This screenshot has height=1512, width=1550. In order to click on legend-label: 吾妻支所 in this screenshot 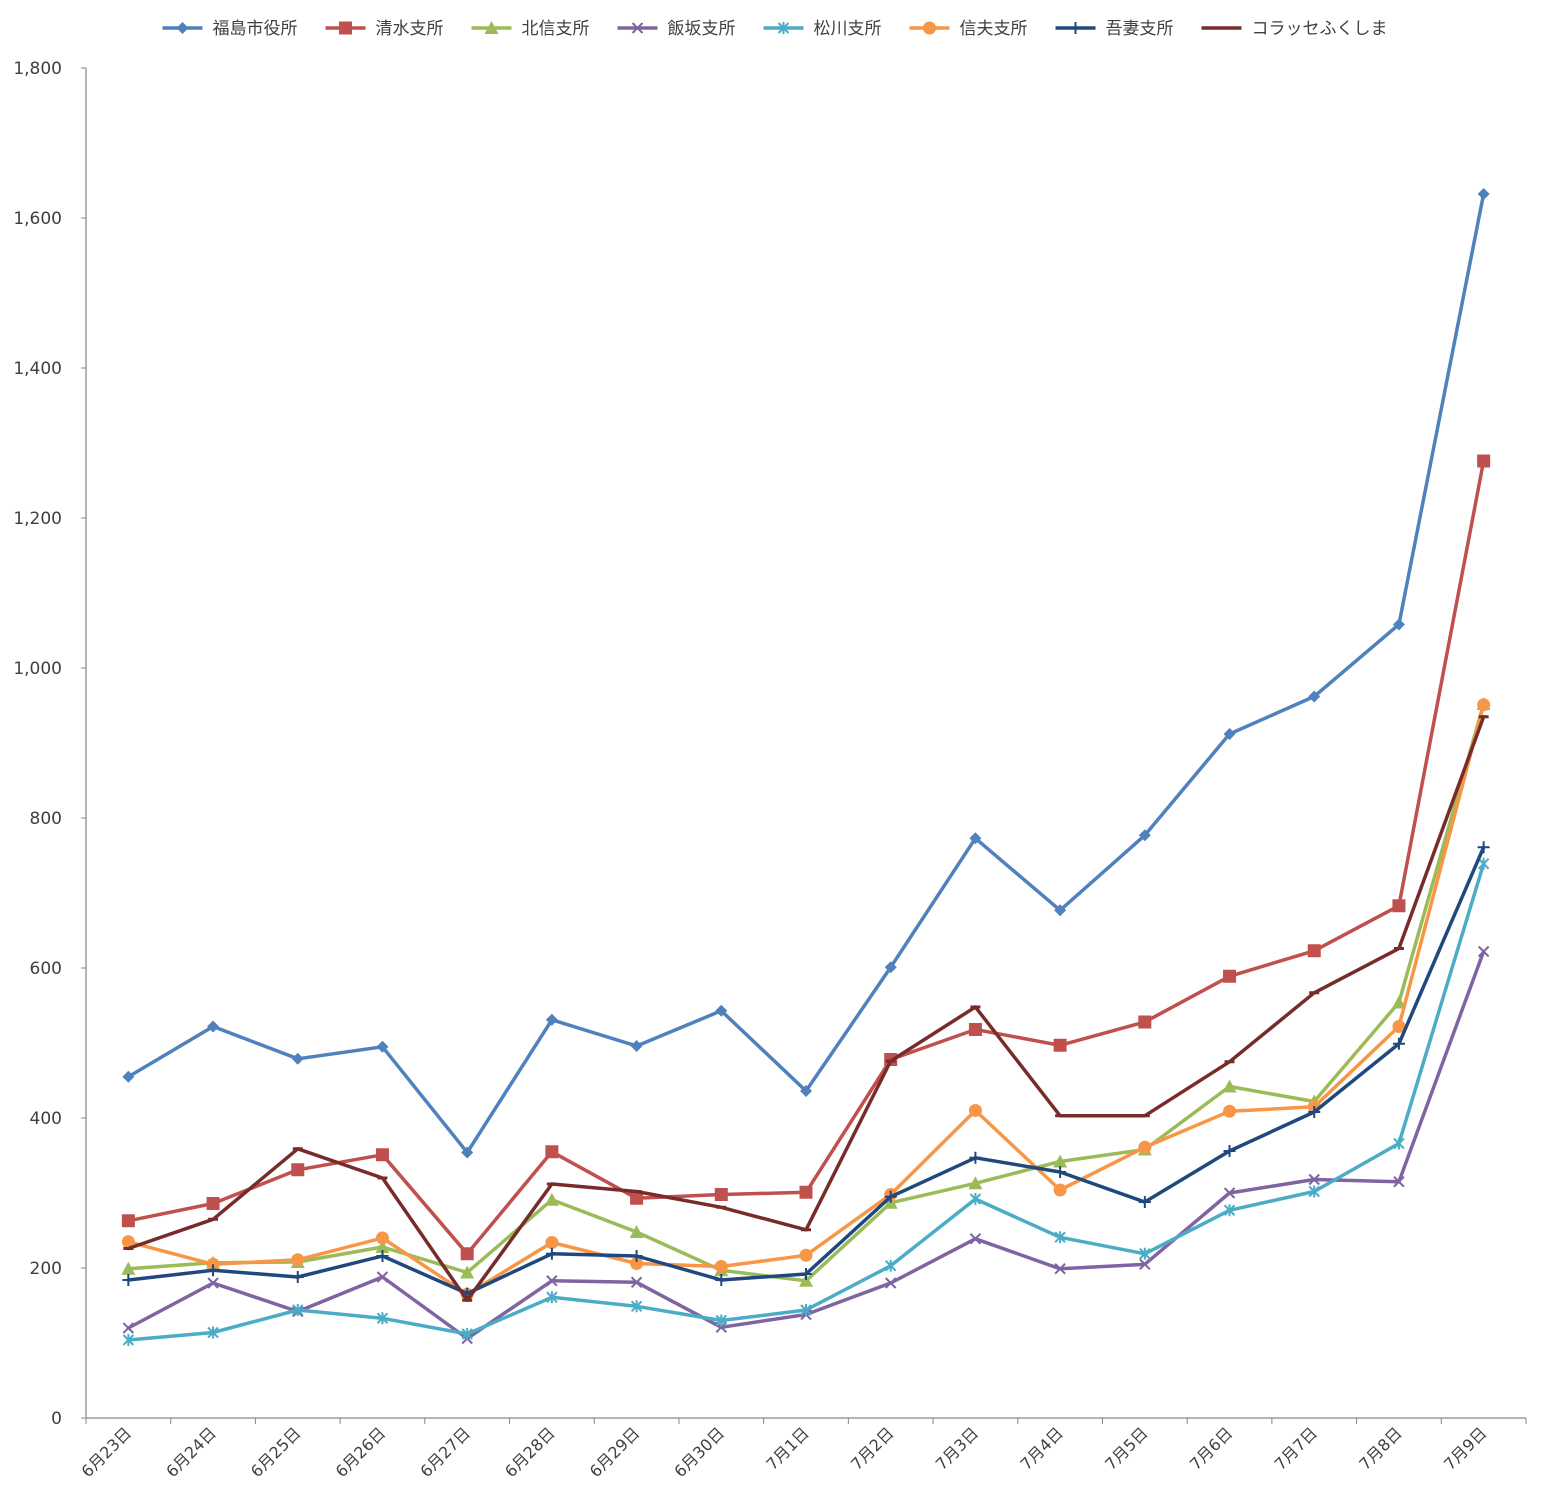, I will do `click(1140, 29)`.